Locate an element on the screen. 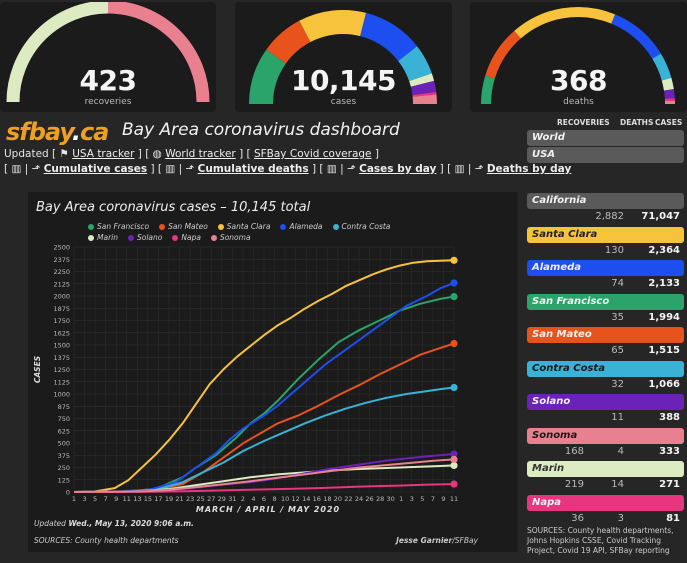 The height and width of the screenshot is (563, 687). x-tick-label: 8 is located at coordinates (274, 499).